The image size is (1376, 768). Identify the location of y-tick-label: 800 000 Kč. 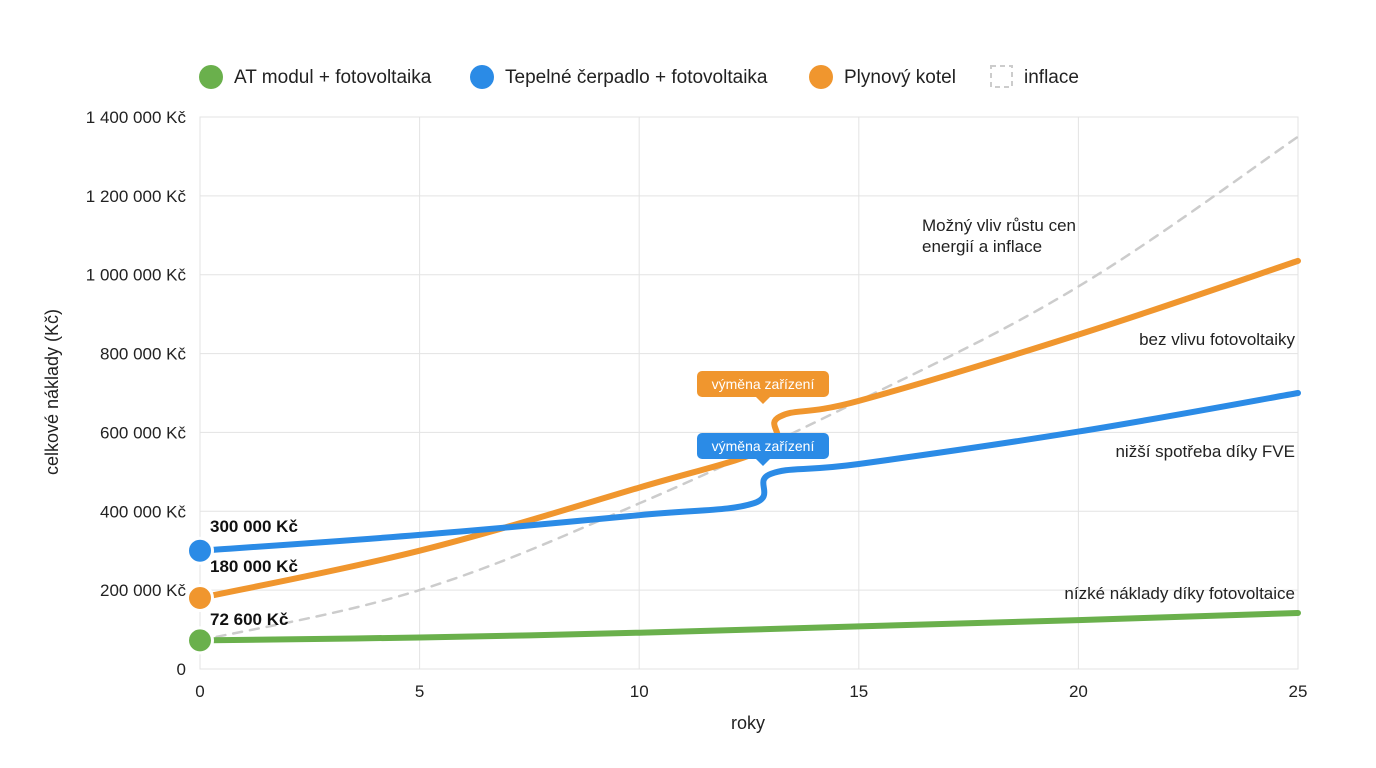
(143, 354).